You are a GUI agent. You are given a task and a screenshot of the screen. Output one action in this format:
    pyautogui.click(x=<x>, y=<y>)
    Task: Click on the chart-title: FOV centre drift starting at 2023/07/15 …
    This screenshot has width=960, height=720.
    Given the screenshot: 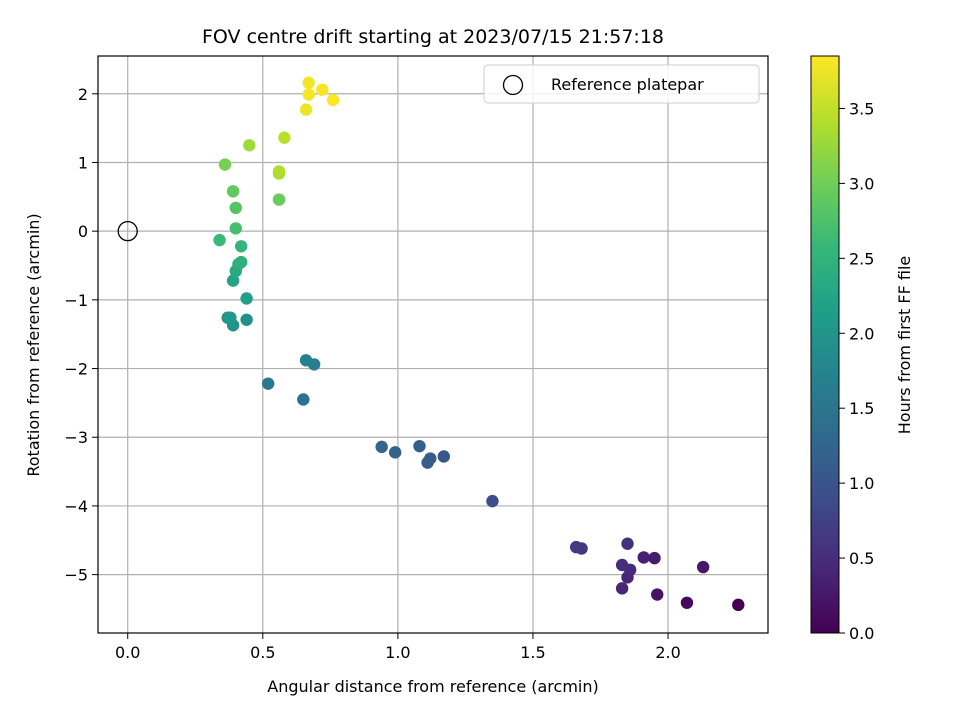 What is the action you would take?
    pyautogui.click(x=433, y=37)
    